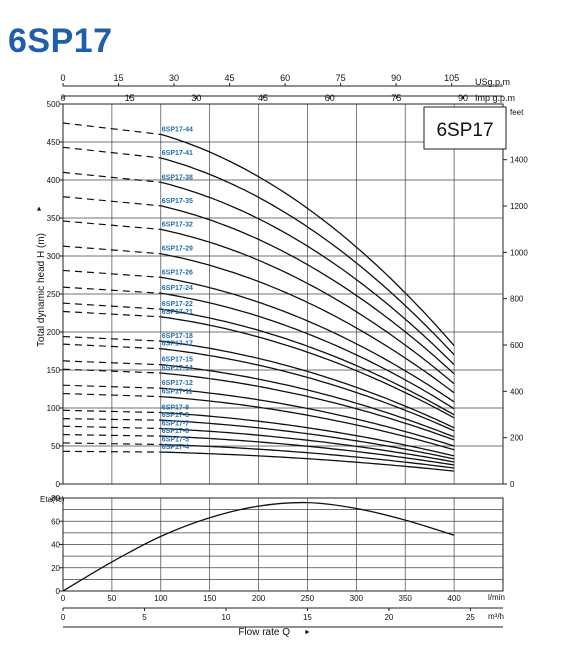 Image resolution: width=576 pixels, height=650 pixels. What do you see at coordinates (54, 408) in the screenshot?
I see `y-tick-label: 100` at bounding box center [54, 408].